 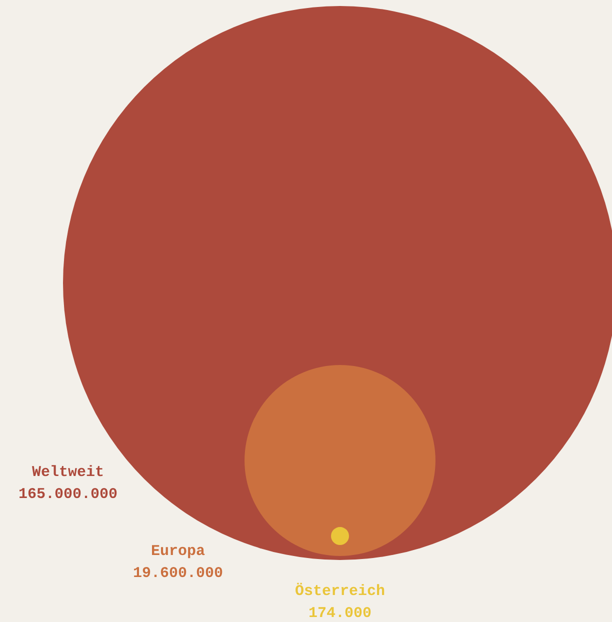 I want to click on data-label: 19.600.000, so click(x=178, y=573).